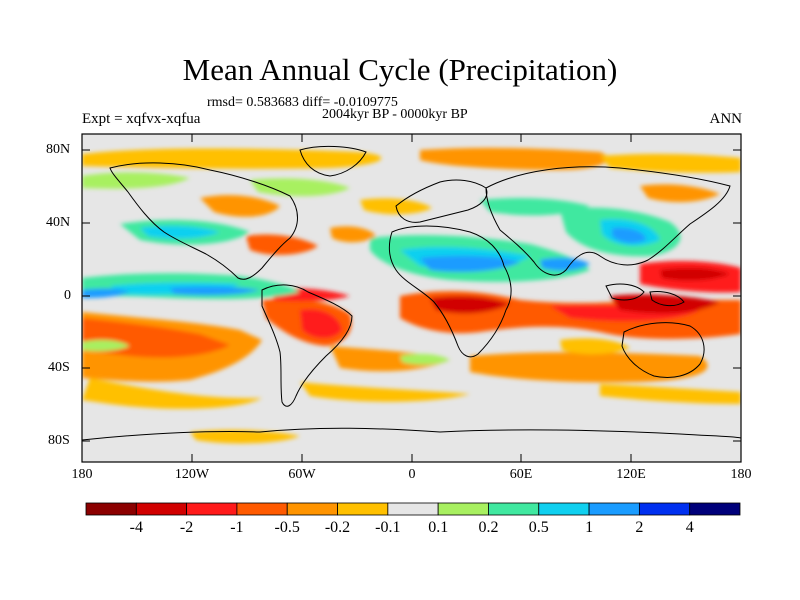  Describe the element at coordinates (589, 527) in the screenshot. I see `colorbar-label: 1` at that location.